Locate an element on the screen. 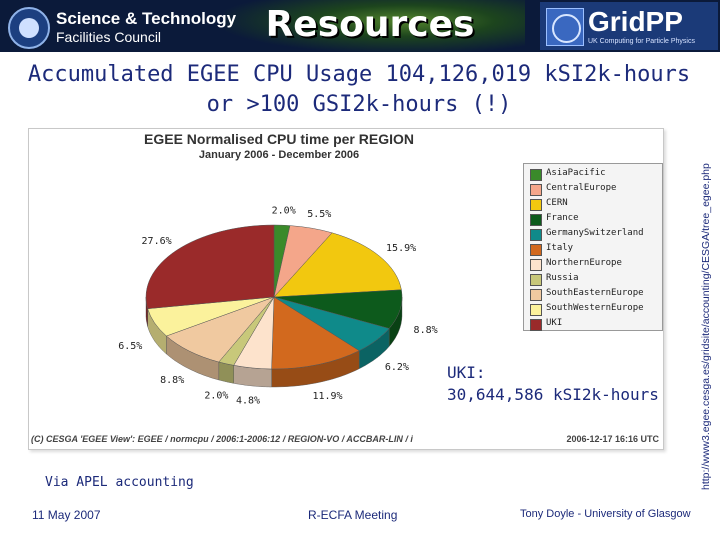  legend-label: SouthEasternEurope is located at coordinates (595, 293).